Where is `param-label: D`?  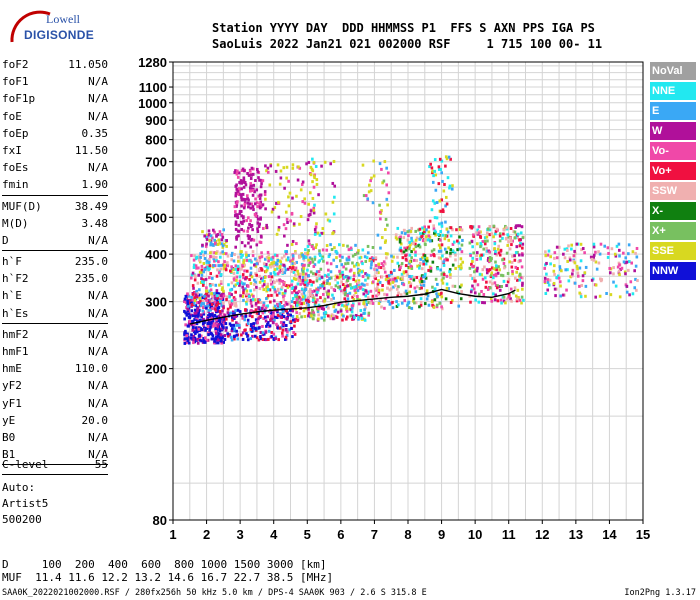
param-label: D is located at coordinates (5, 240).